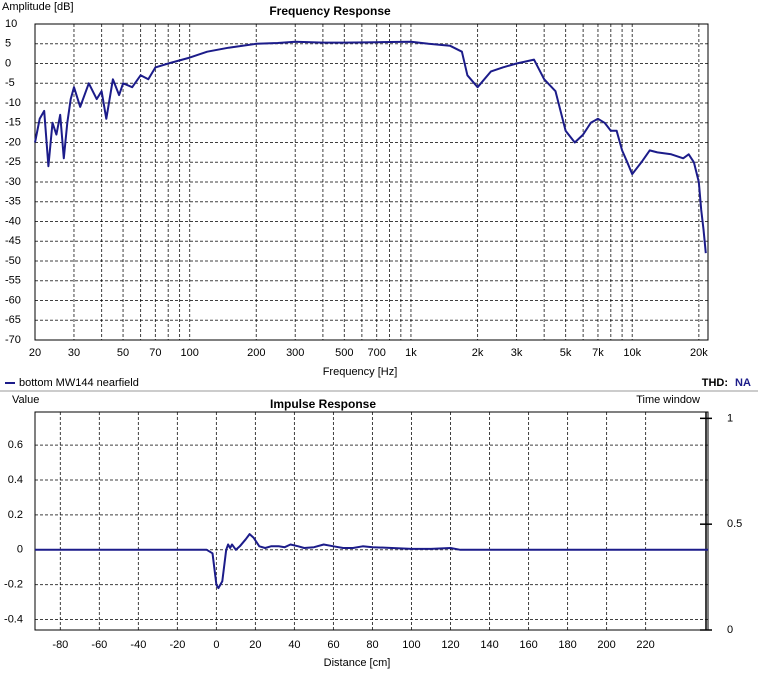 The image size is (758, 681). I want to click on x-tick-label: 3k, so click(517, 353).